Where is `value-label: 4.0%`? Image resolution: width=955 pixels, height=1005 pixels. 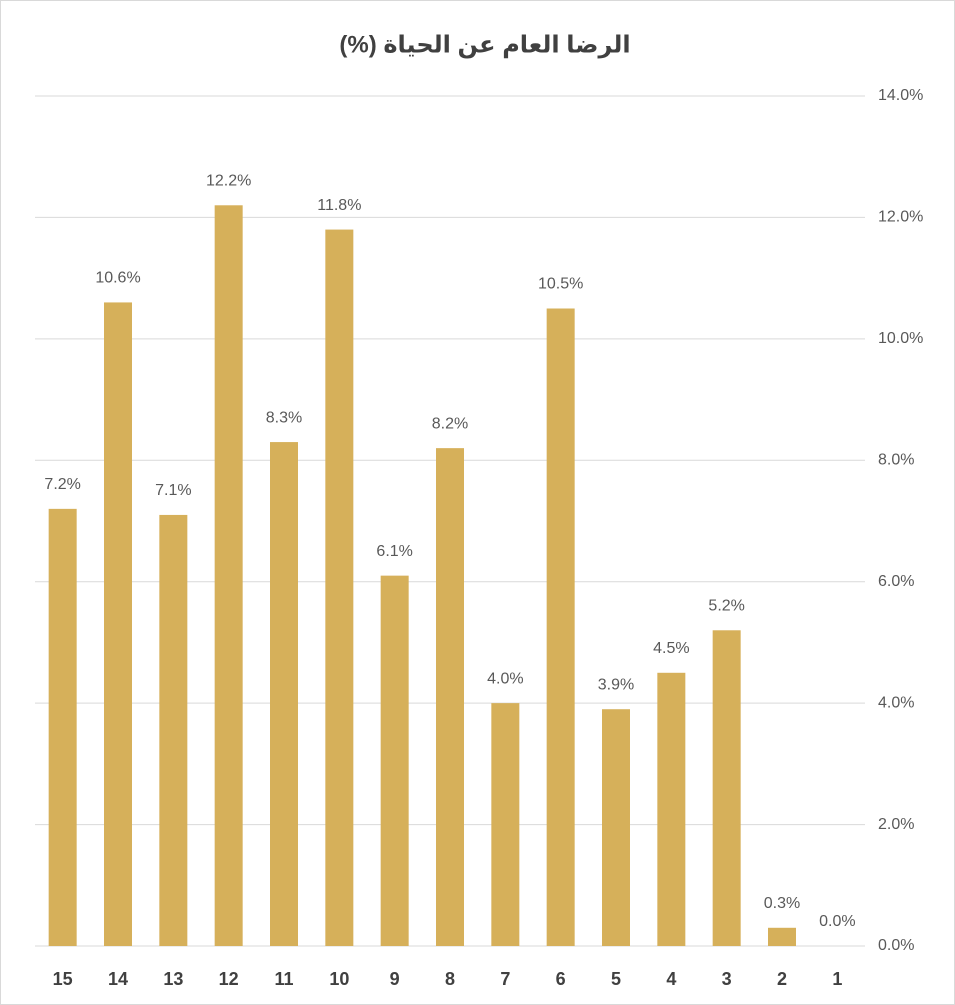 value-label: 4.0% is located at coordinates (505, 678).